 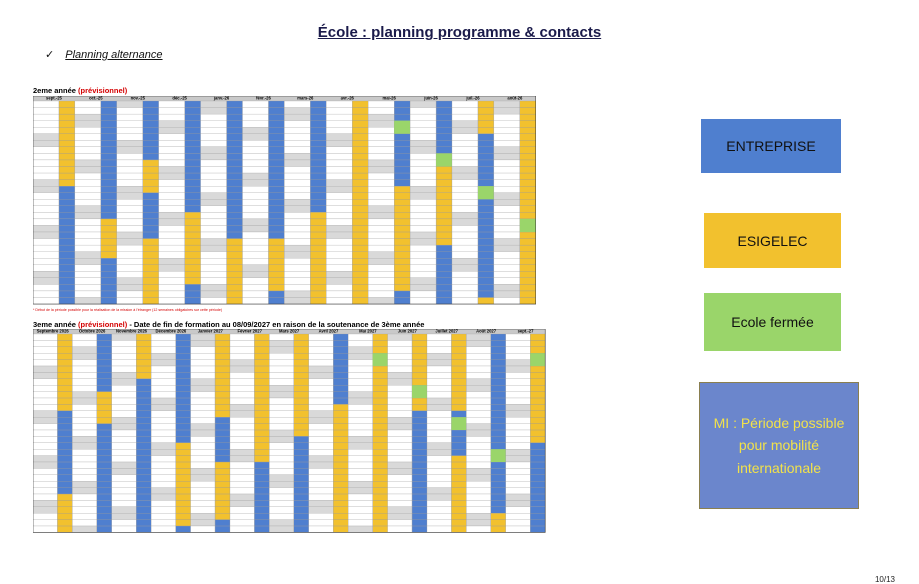 What do you see at coordinates (249, 331) in the screenshot?
I see `month-header: Février 2027` at bounding box center [249, 331].